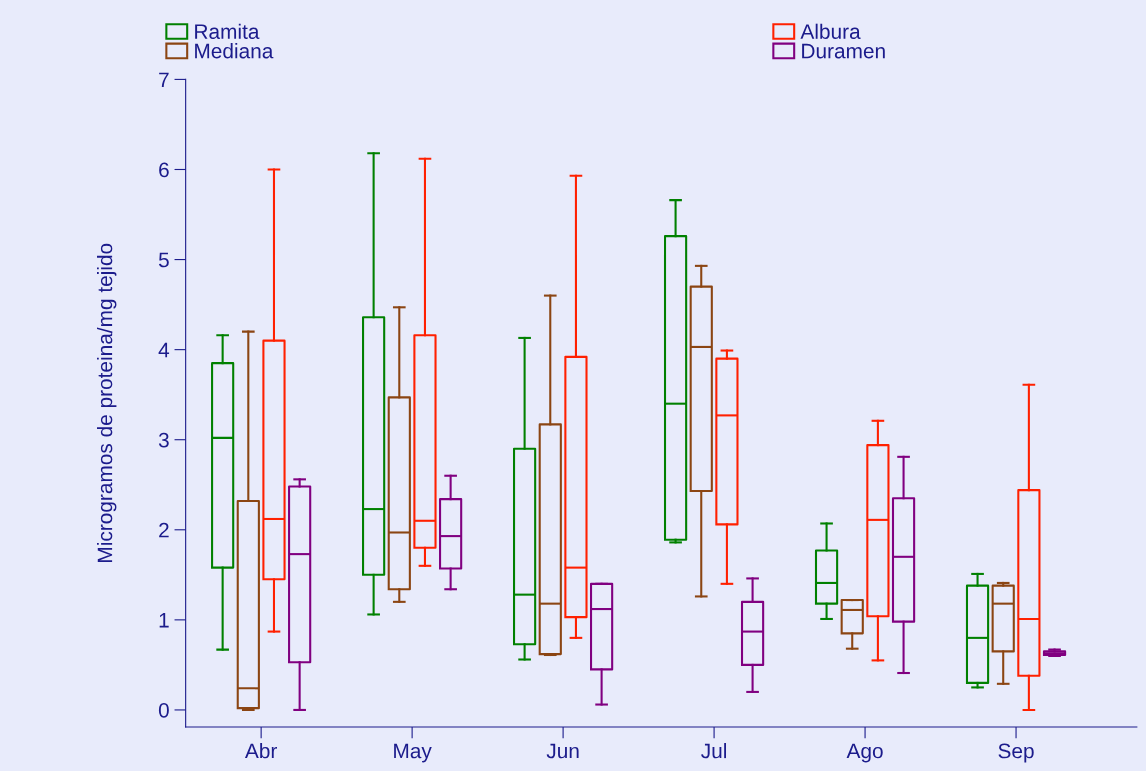 The width and height of the screenshot is (1146, 771). Describe the element at coordinates (164, 530) in the screenshot. I see `y-tick-label: 2` at that location.